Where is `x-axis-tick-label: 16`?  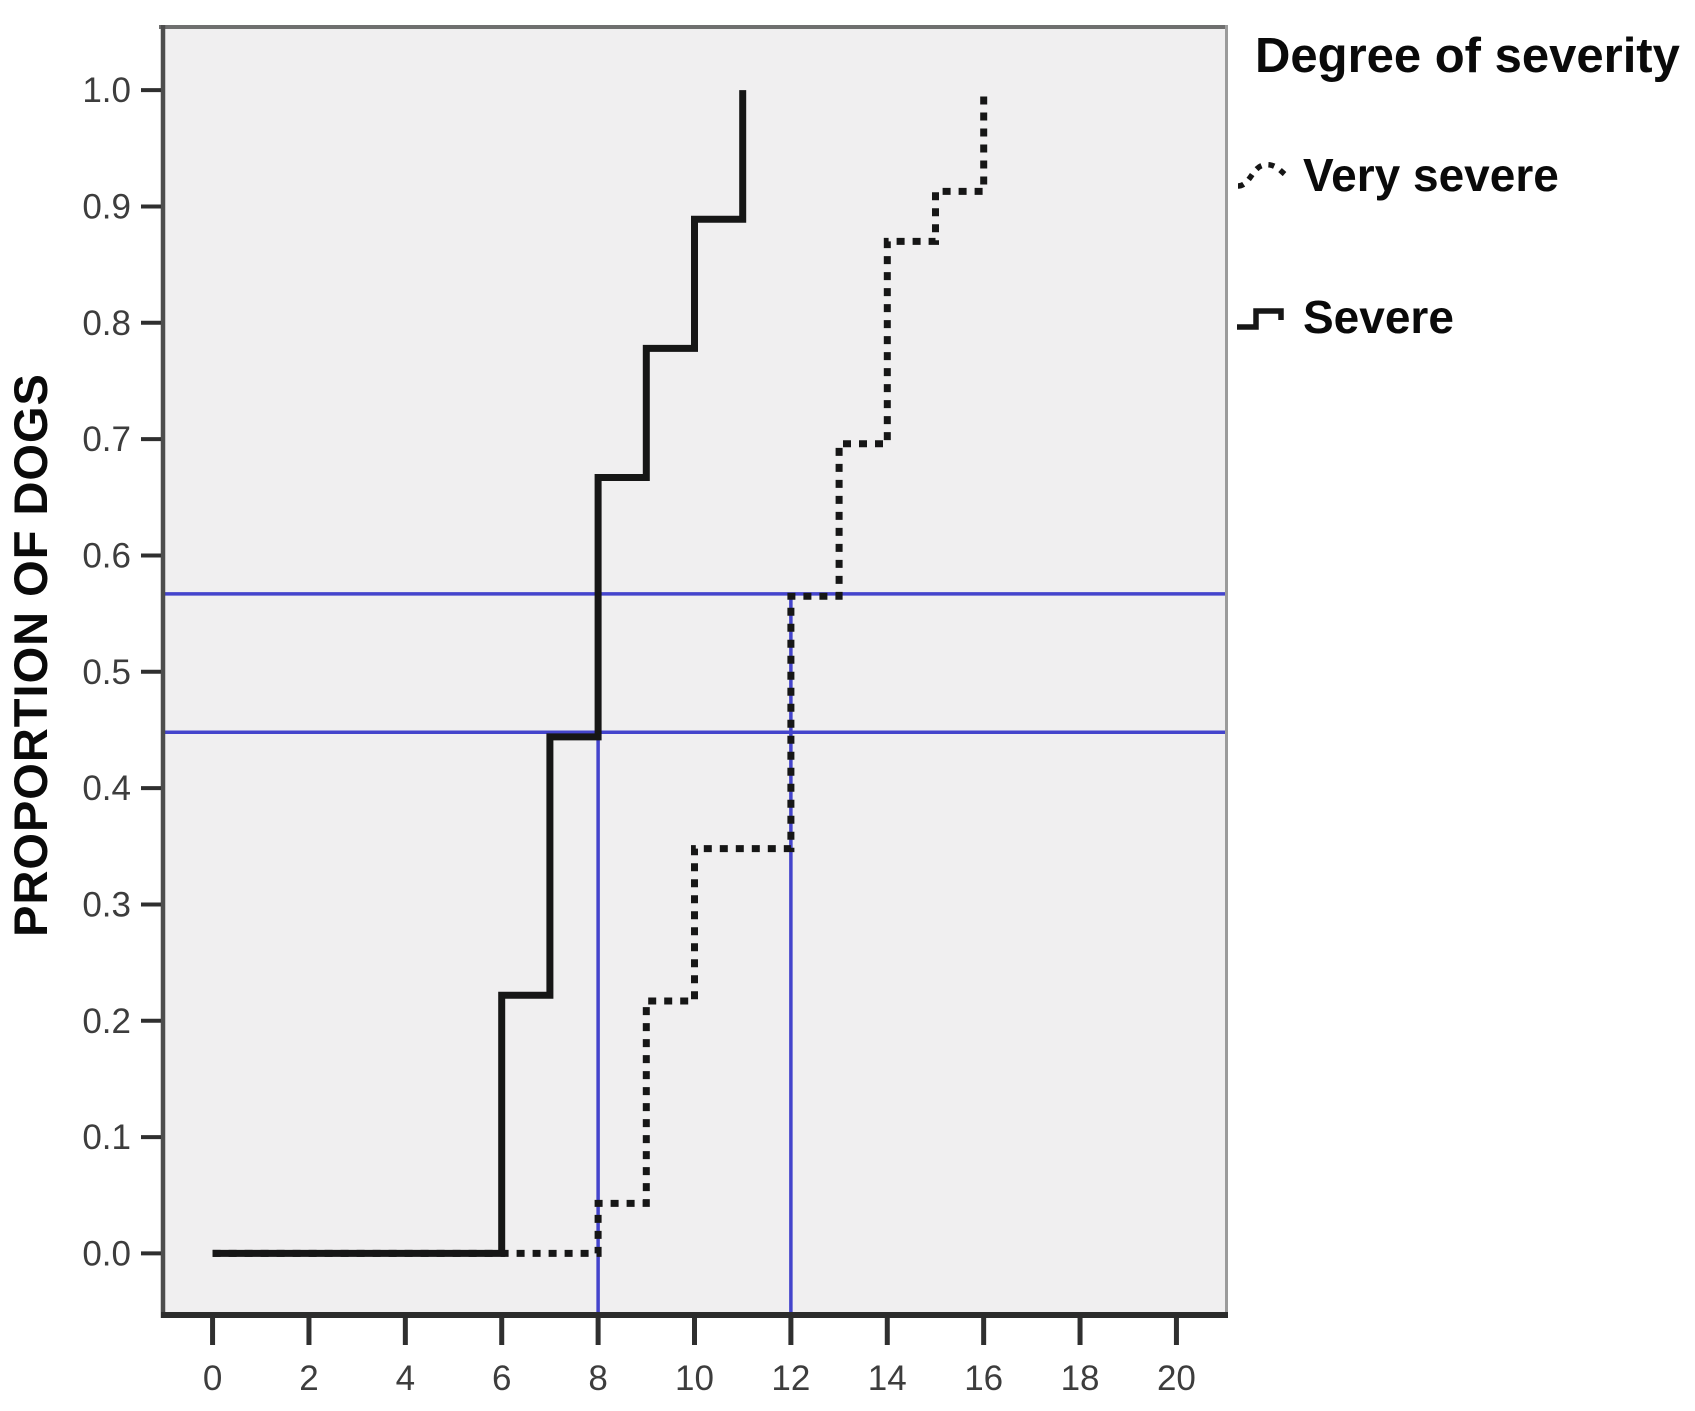 x-axis-tick-label: 16 is located at coordinates (983, 1378).